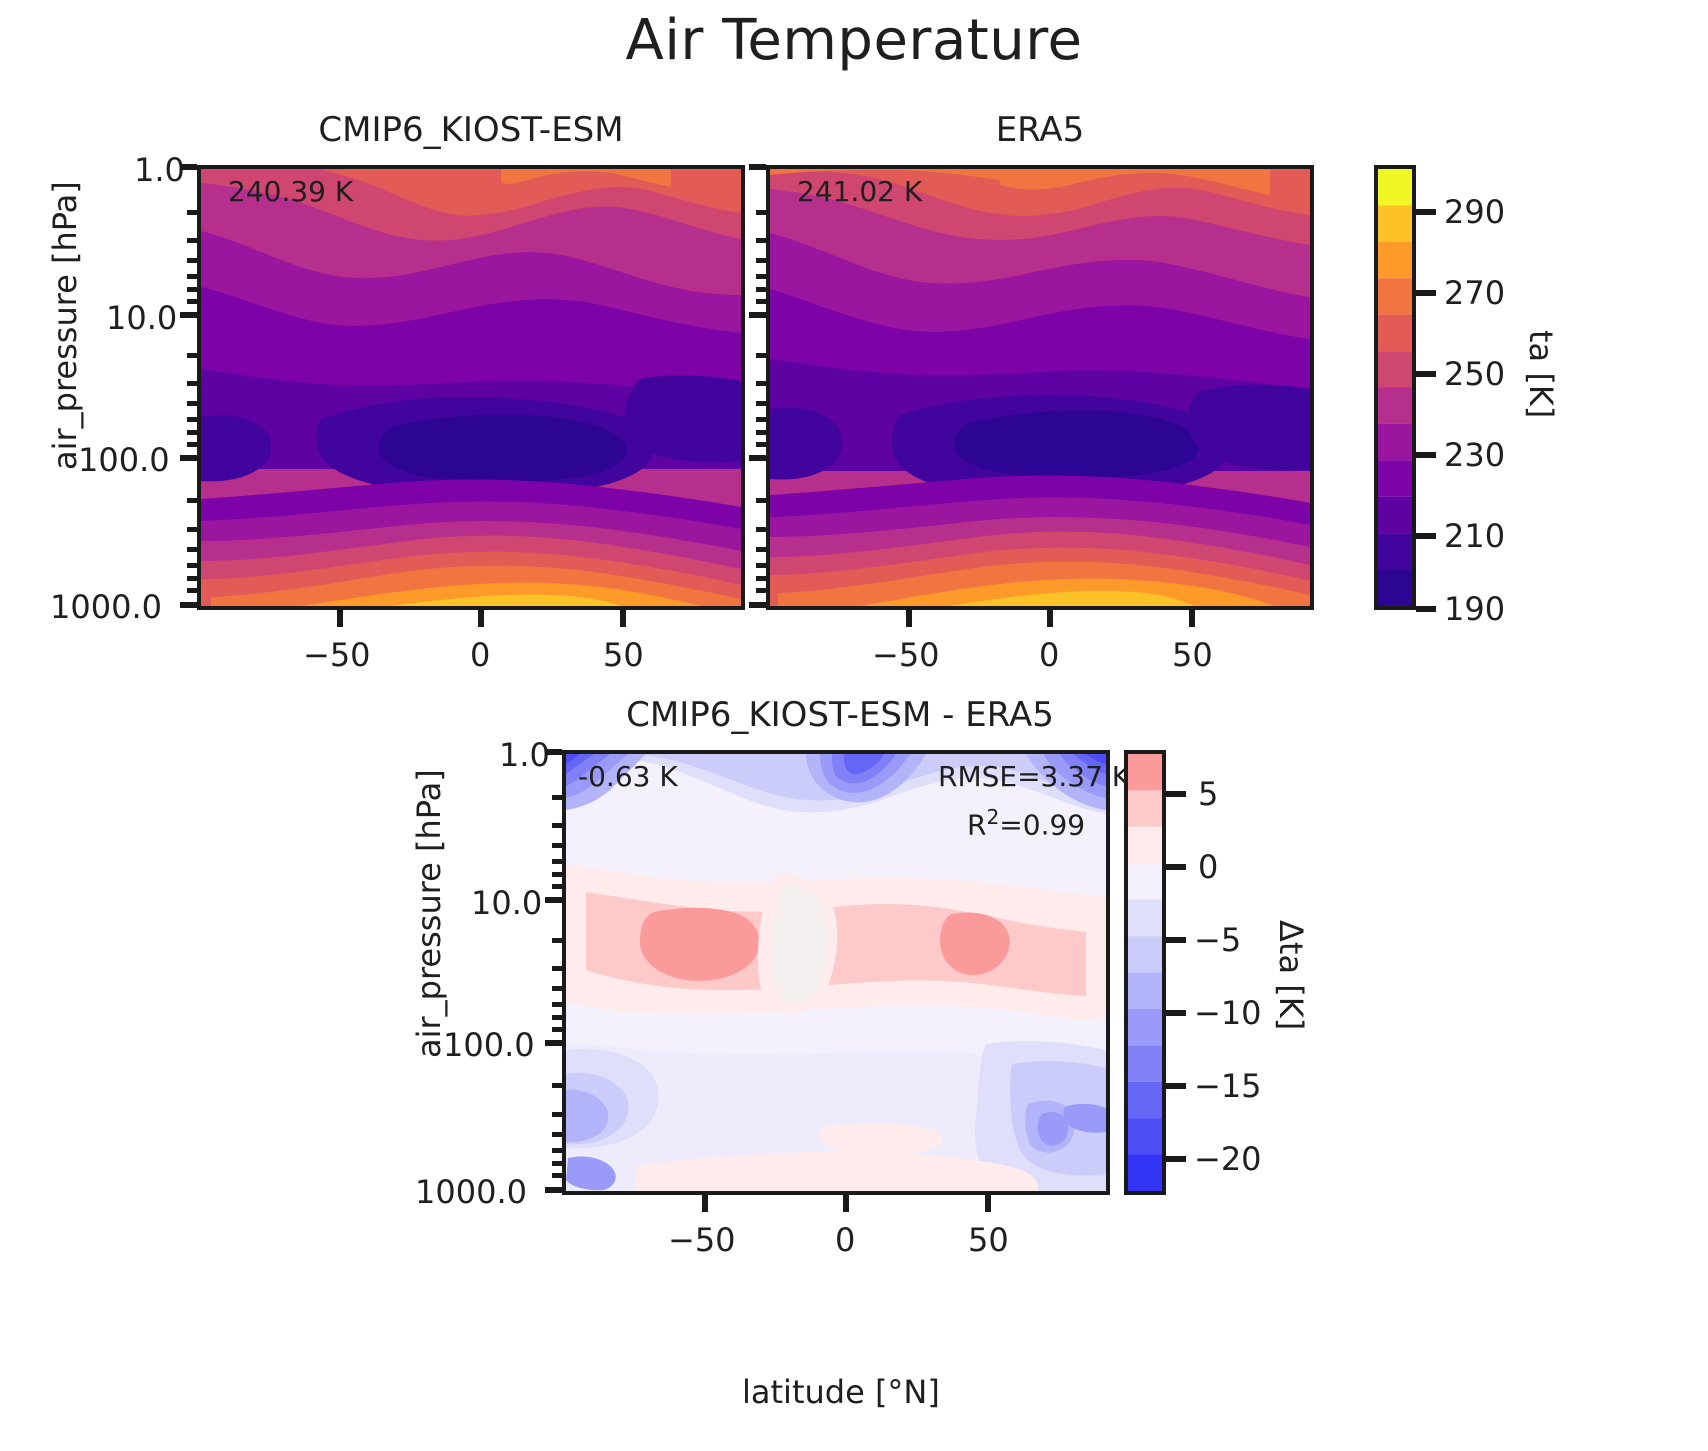  I want to click on cbar-delta-label-0: 0, so click(1208, 867).